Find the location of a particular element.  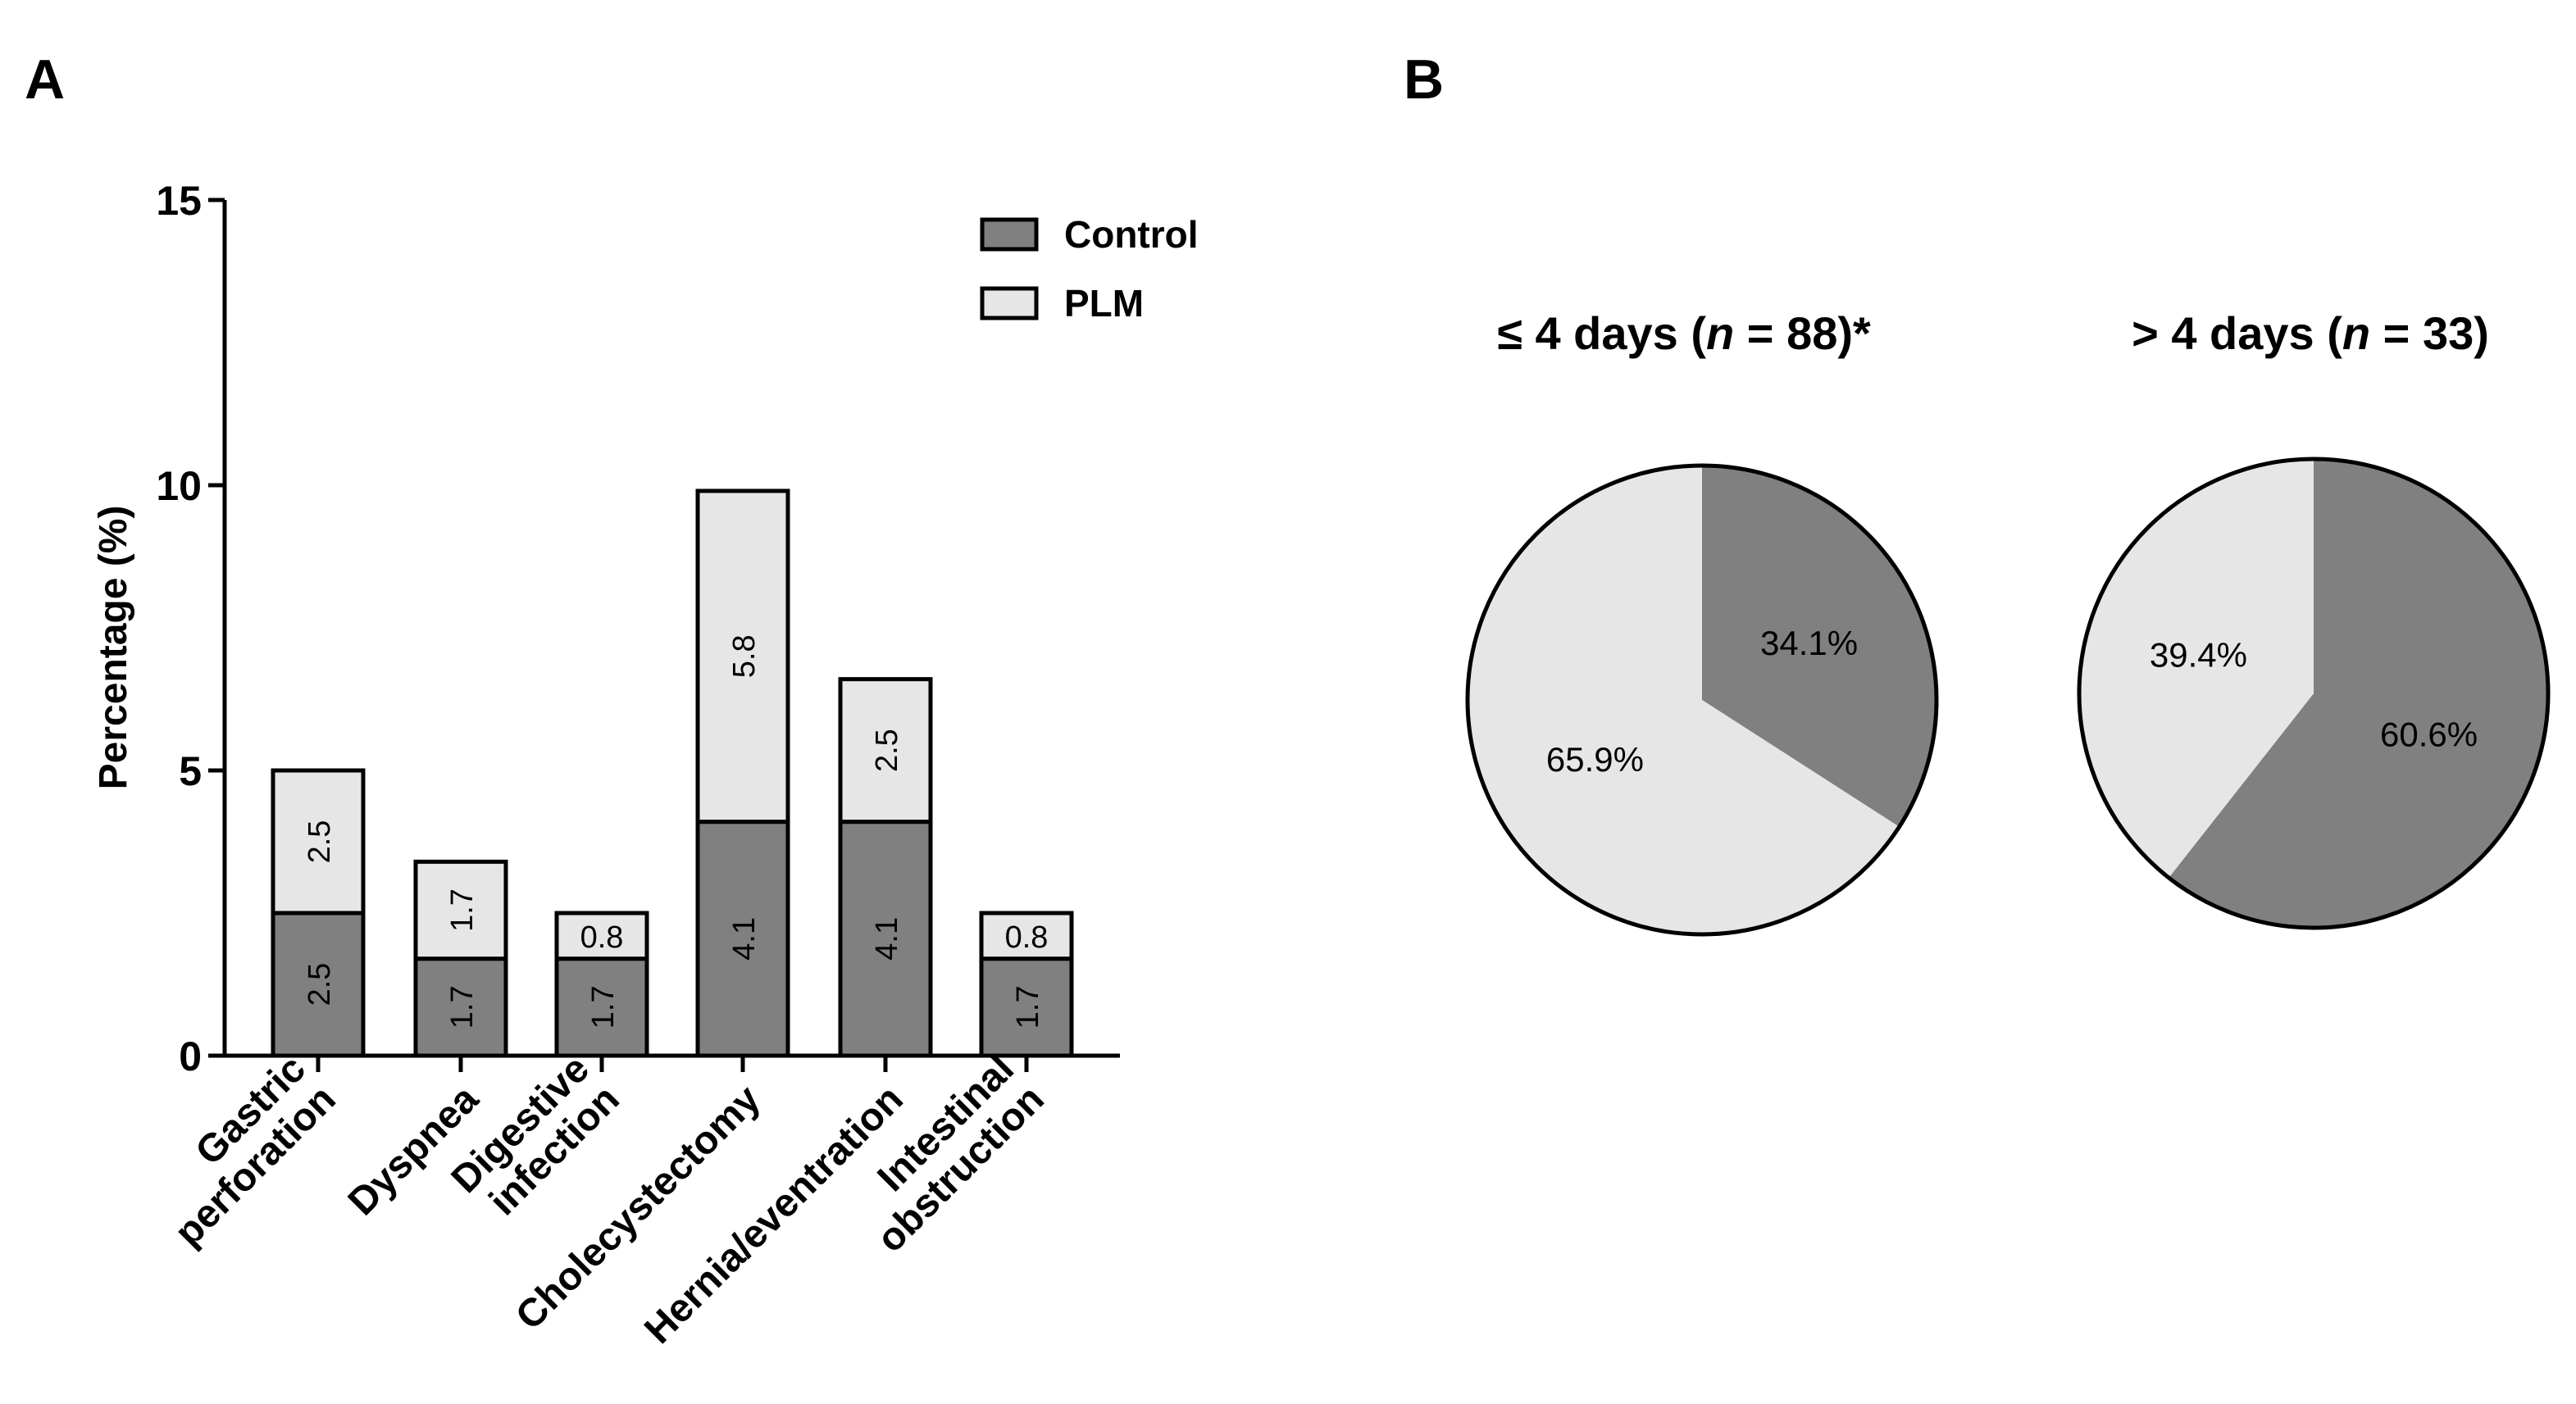

x-tick-label: Intestinalobstruction is located at coordinates (946, 1154).